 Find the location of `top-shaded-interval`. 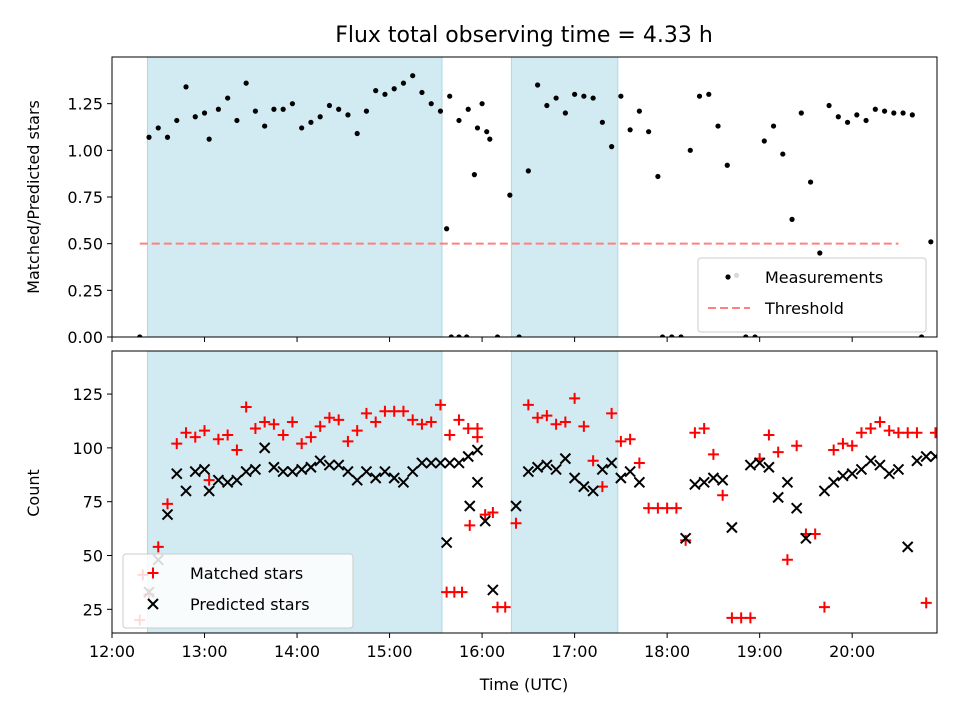

top-shaded-interval is located at coordinates (294, 197).